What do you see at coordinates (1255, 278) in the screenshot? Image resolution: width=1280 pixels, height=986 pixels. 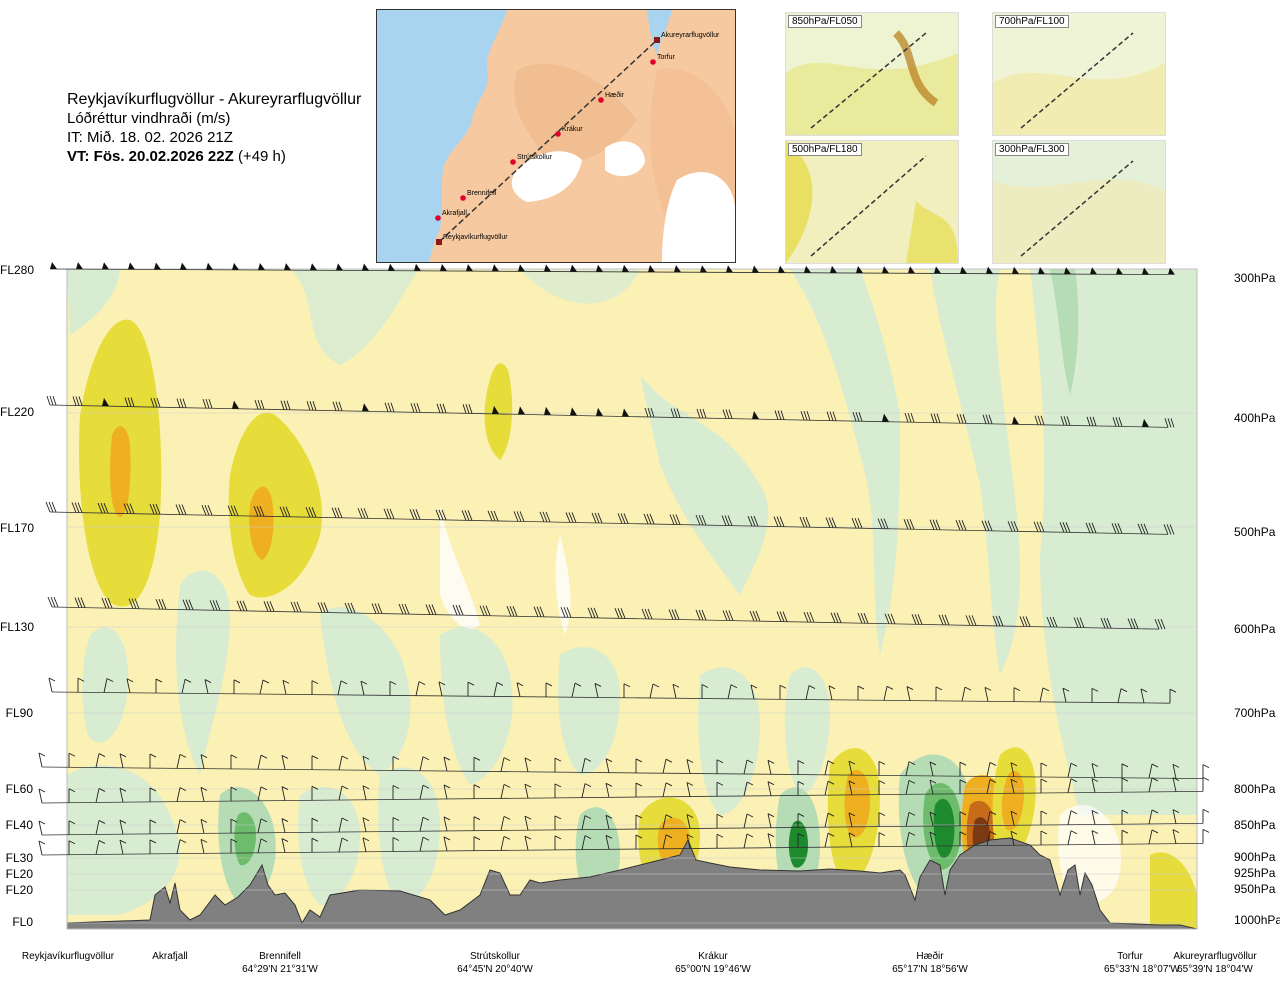 I see `level-label-right: 300hPa` at bounding box center [1255, 278].